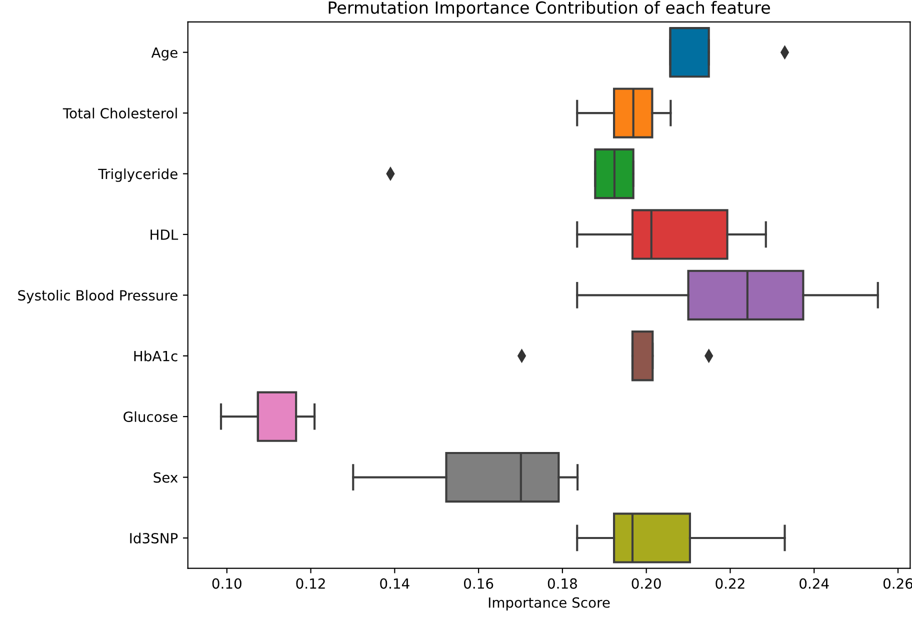 This screenshot has width=912, height=628. Describe the element at coordinates (395, 583) in the screenshot. I see `x-tick-label: 0.14` at that location.